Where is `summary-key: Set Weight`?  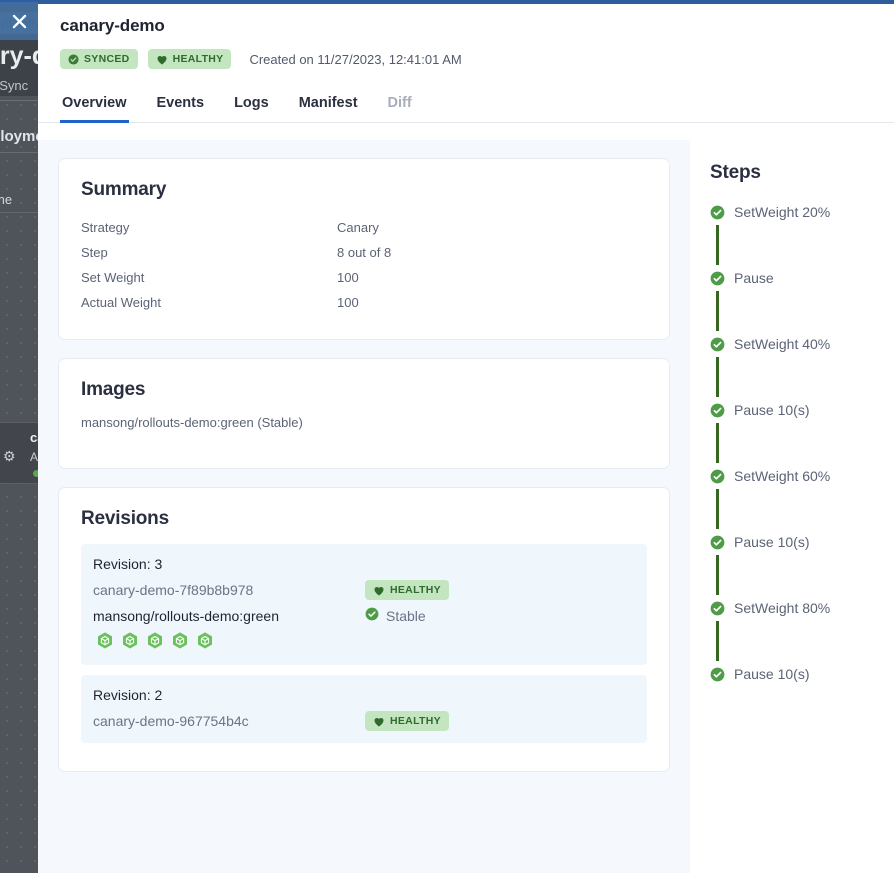 summary-key: Set Weight is located at coordinates (113, 277).